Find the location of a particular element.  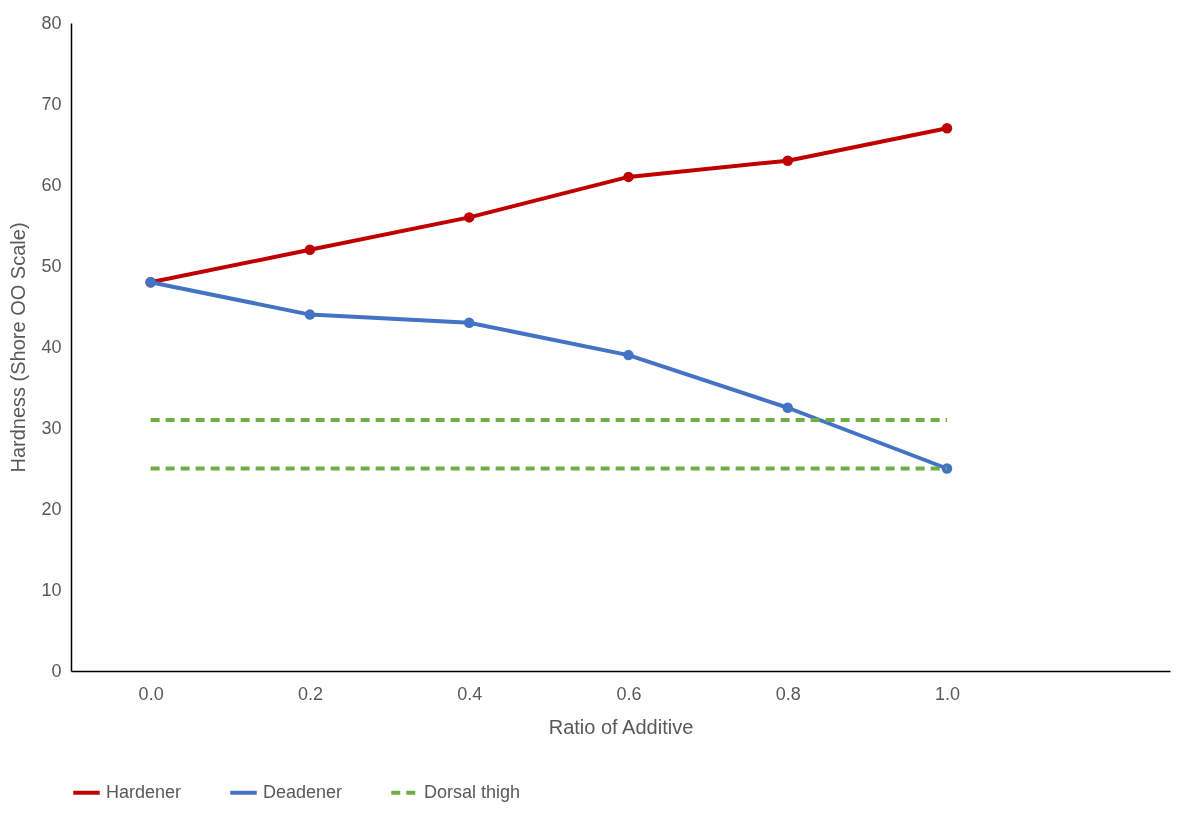

legend-label: Dorsal thigh is located at coordinates (472, 791).